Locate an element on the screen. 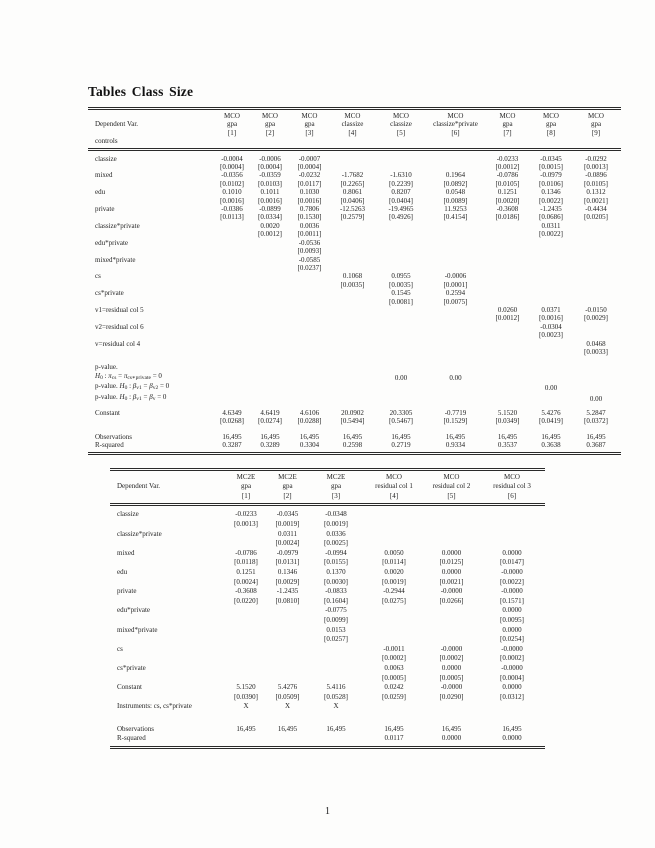  se-cell: [0.0528] is located at coordinates (336, 696).